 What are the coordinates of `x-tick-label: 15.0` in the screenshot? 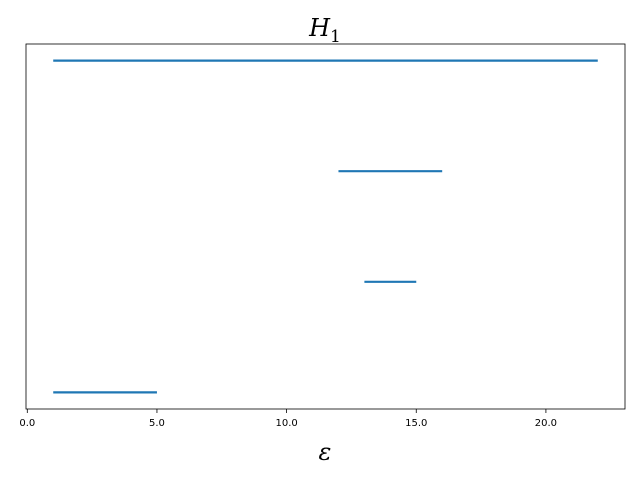 It's located at (416, 423).